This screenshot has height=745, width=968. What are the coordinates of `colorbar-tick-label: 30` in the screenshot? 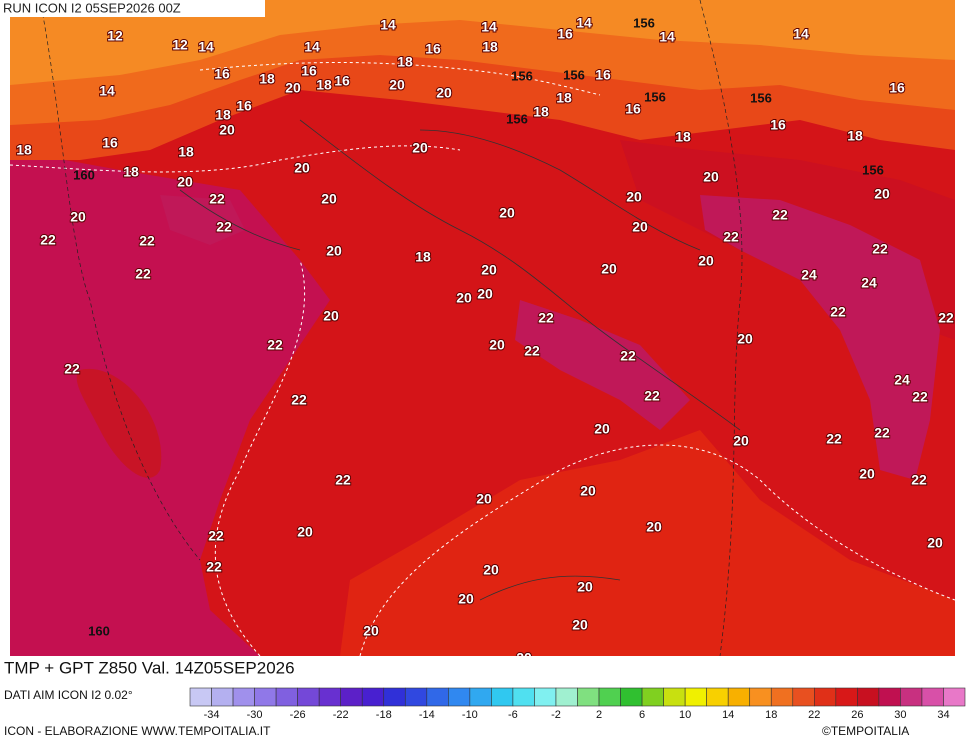 It's located at (900, 715).